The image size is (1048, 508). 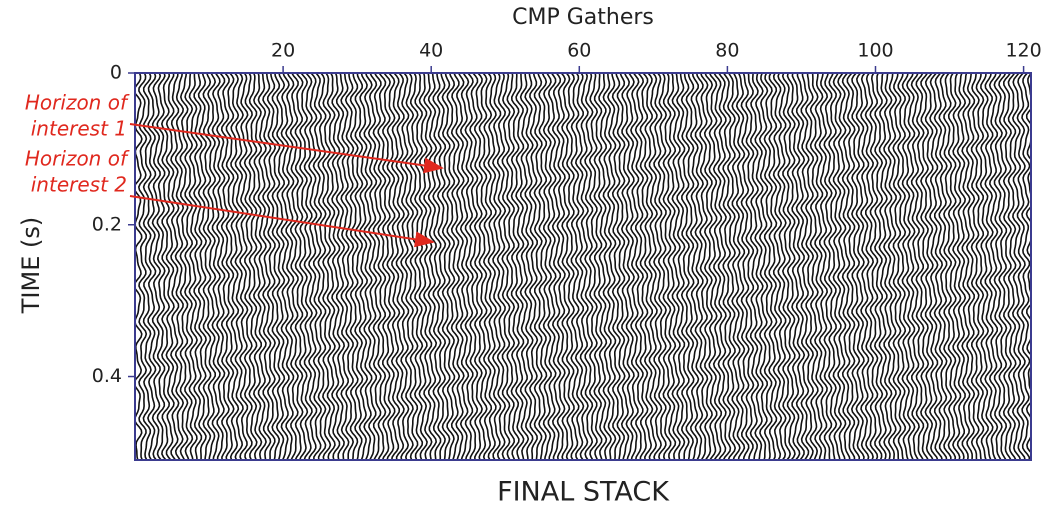 What do you see at coordinates (727, 51) in the screenshot?
I see `x-tick-label: 80` at bounding box center [727, 51].